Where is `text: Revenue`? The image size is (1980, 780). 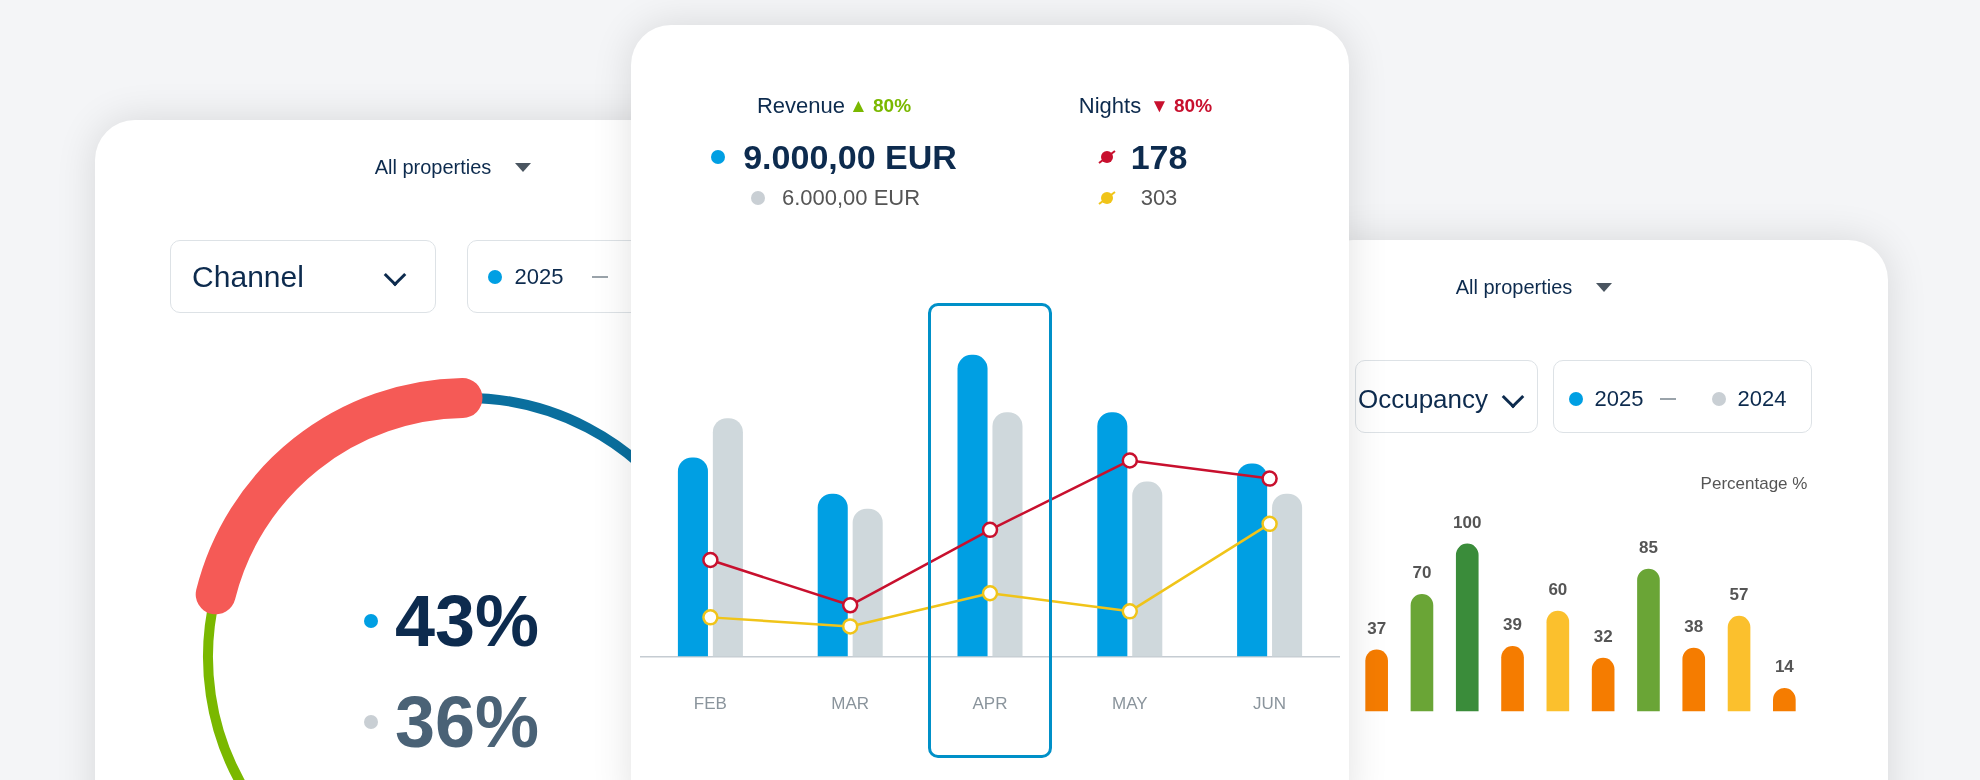 text: Revenue is located at coordinates (801, 106).